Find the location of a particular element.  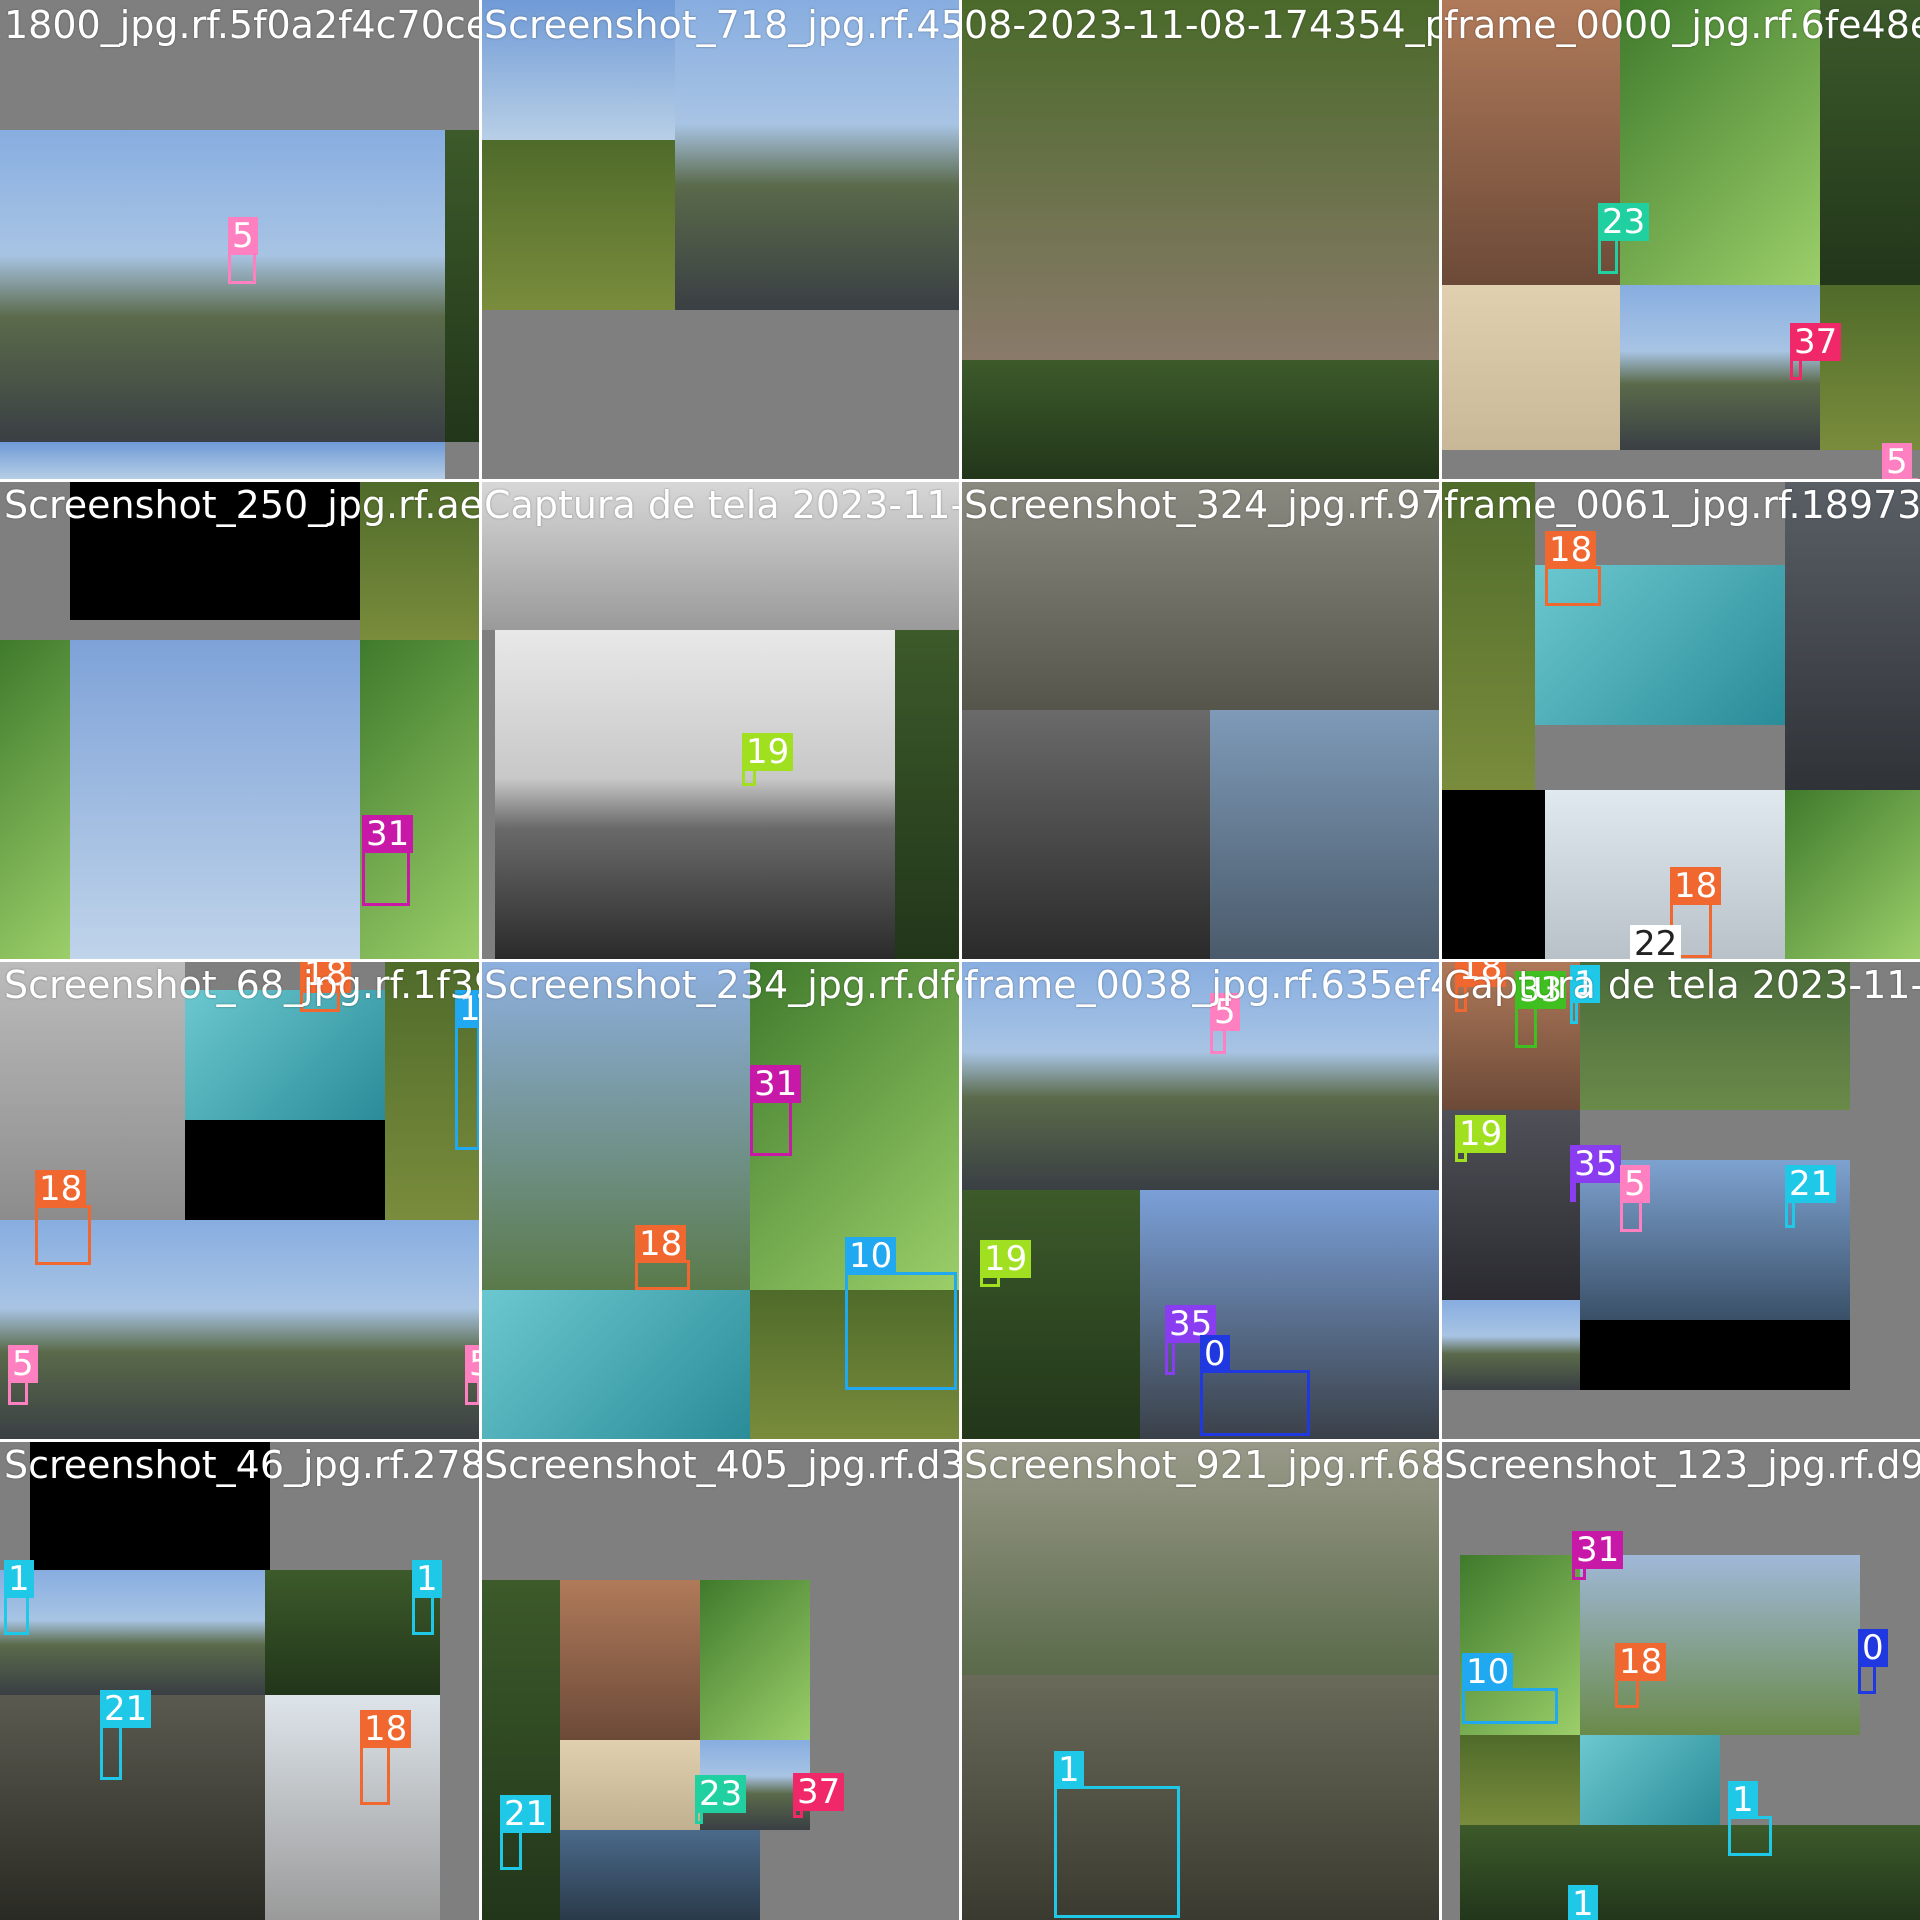

detection-box: 31 is located at coordinates (388, 860).